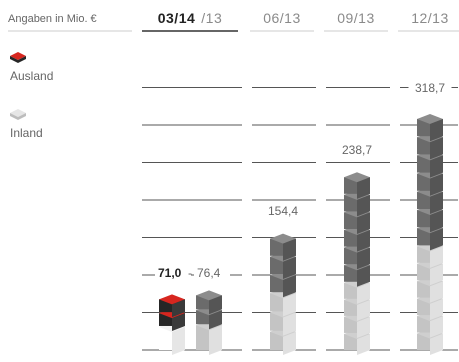  What do you see at coordinates (31, 76) in the screenshot?
I see `legend-label-ausland: Ausland` at bounding box center [31, 76].